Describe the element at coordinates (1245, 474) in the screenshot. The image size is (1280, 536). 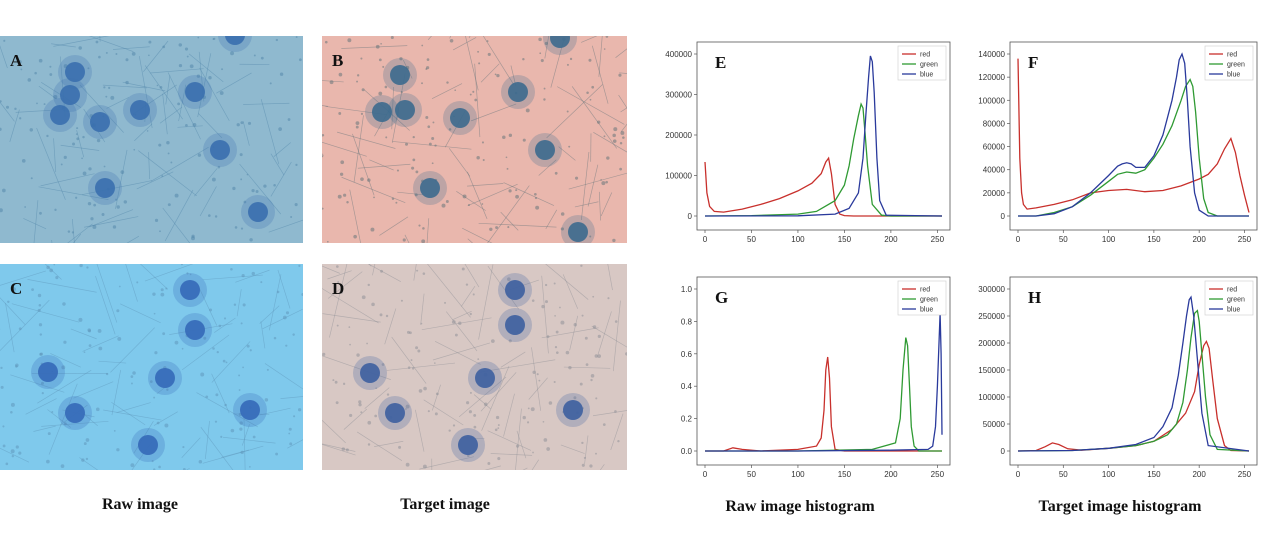
I see `x-tick-label: 250` at that location.